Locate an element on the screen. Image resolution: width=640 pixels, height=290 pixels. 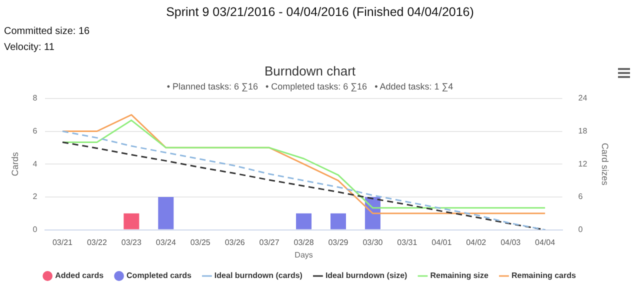
x-tick-label: 03/25 is located at coordinates (200, 242).